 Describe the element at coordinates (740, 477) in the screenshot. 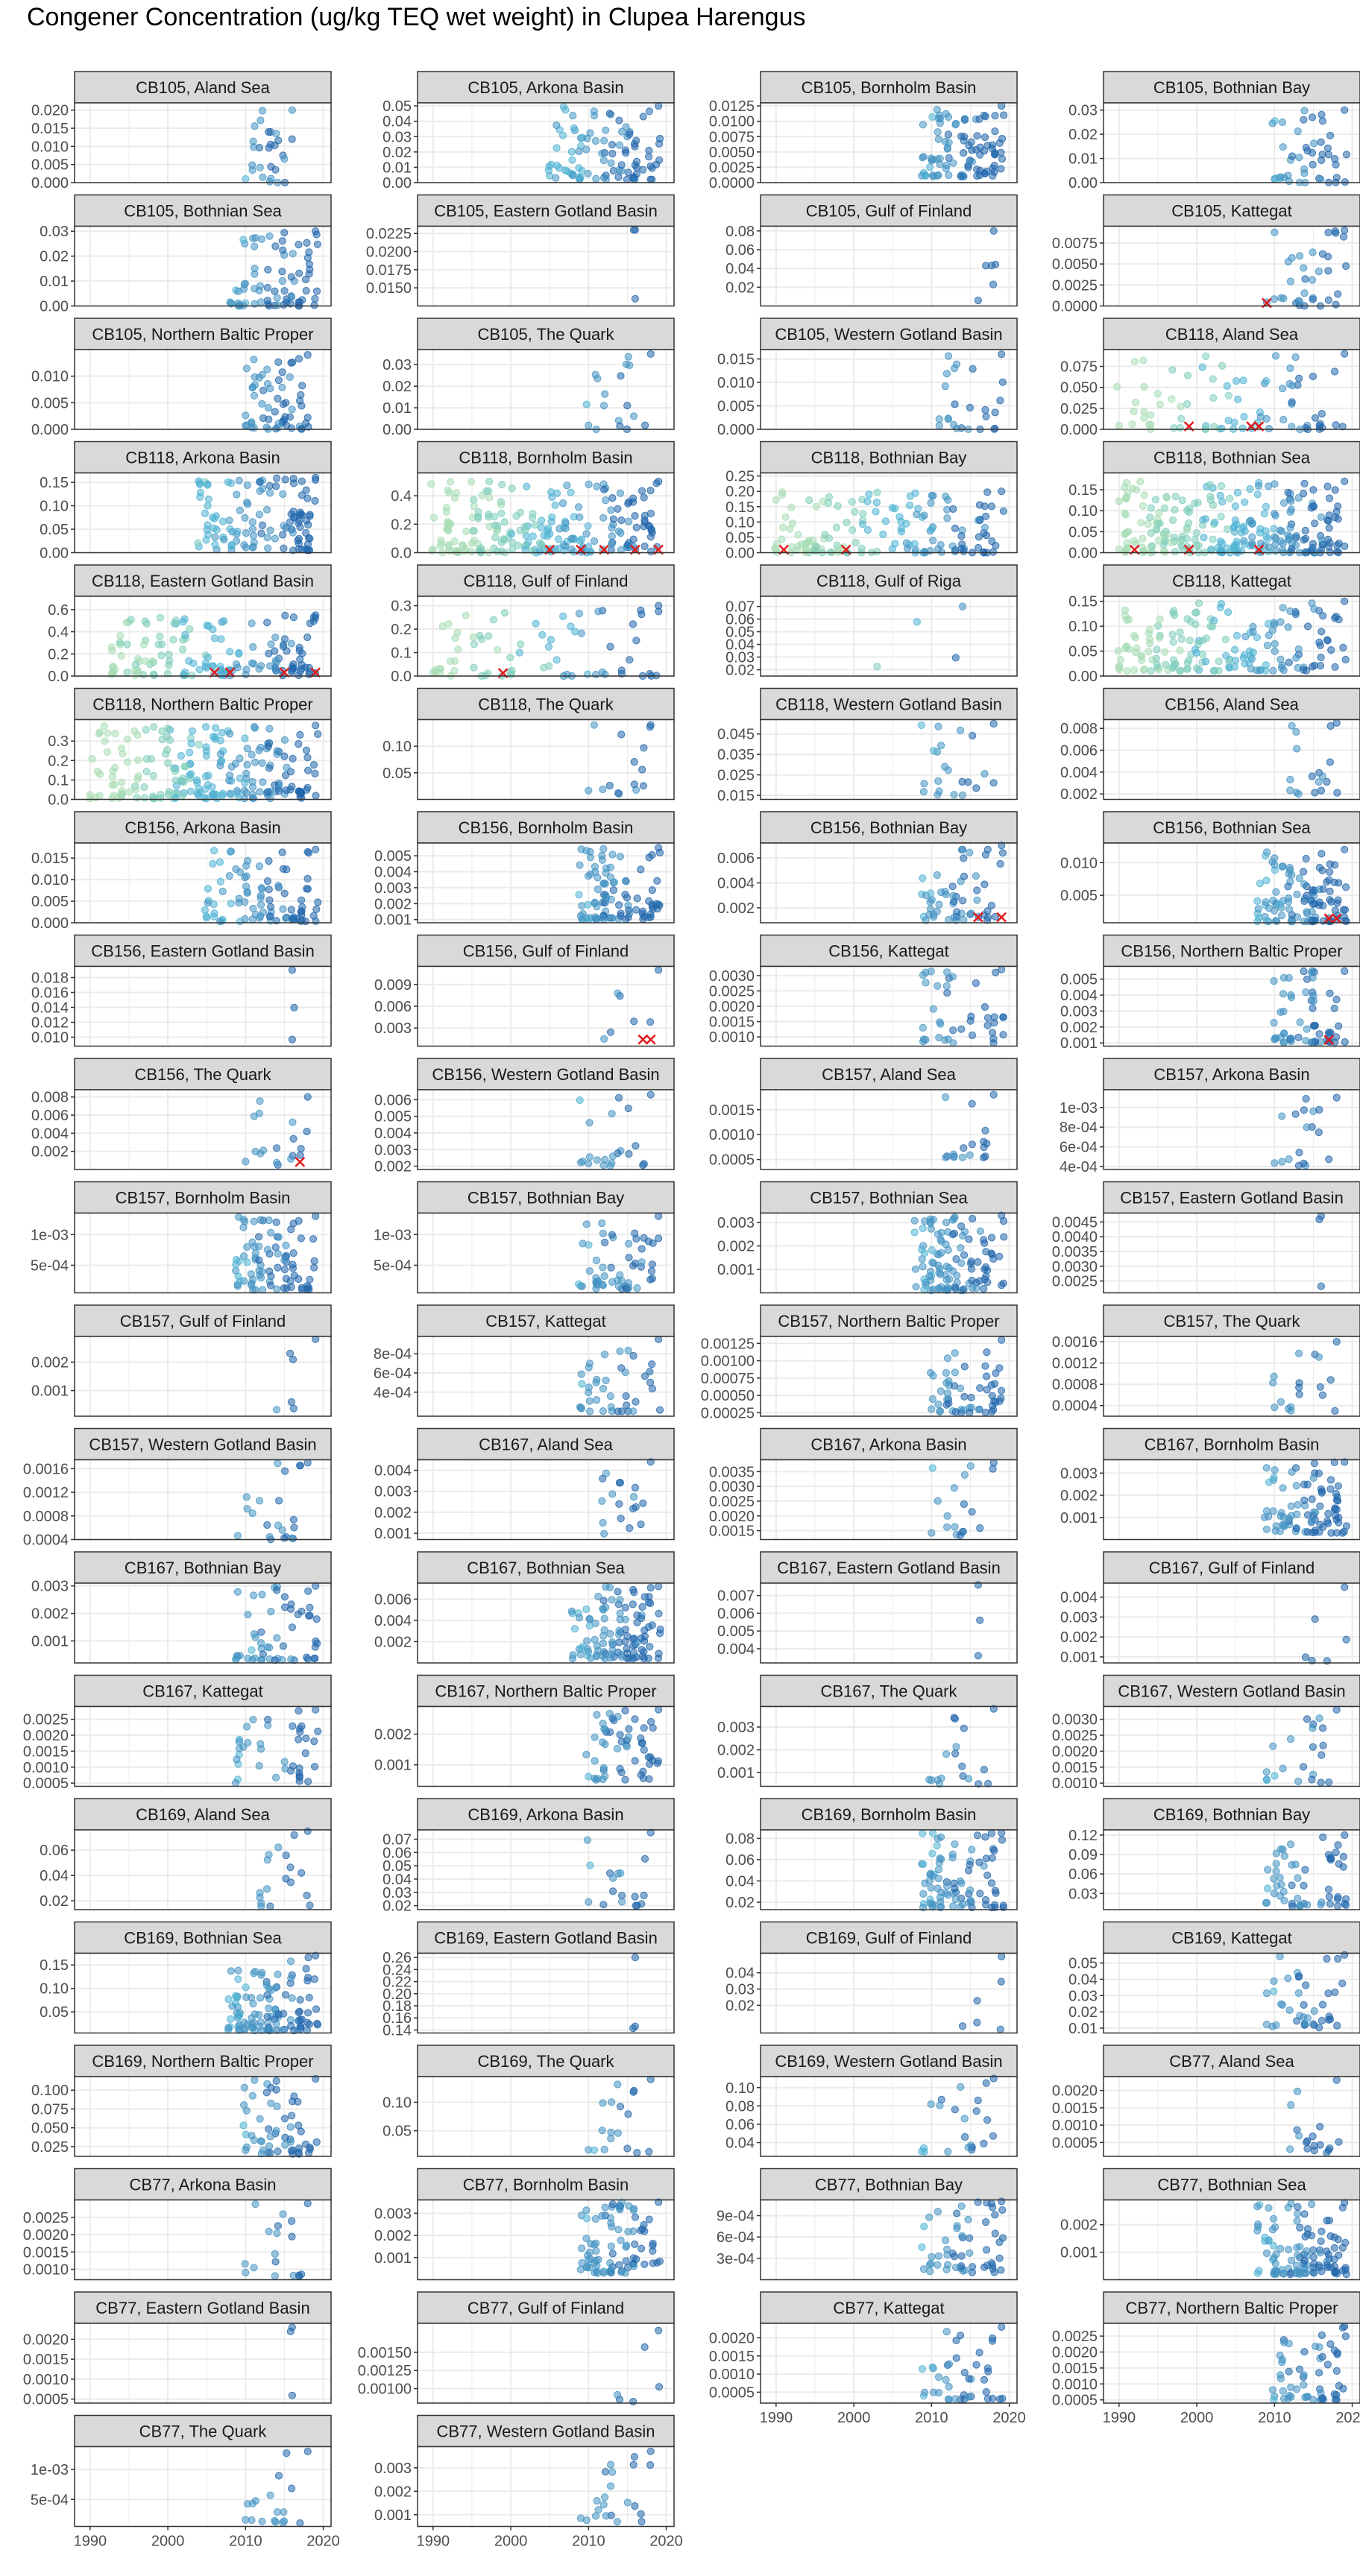

I see `y-tick-label: 0.25` at that location.